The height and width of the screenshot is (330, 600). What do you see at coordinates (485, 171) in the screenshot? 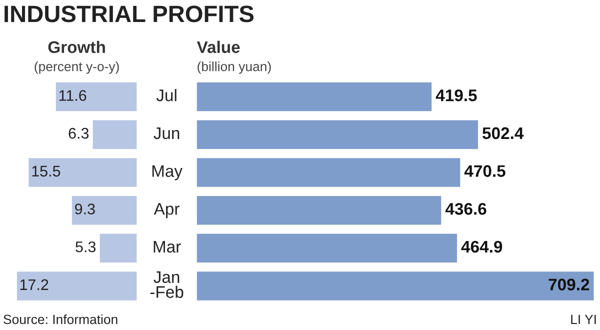
I see `data-label: 470.5` at bounding box center [485, 171].